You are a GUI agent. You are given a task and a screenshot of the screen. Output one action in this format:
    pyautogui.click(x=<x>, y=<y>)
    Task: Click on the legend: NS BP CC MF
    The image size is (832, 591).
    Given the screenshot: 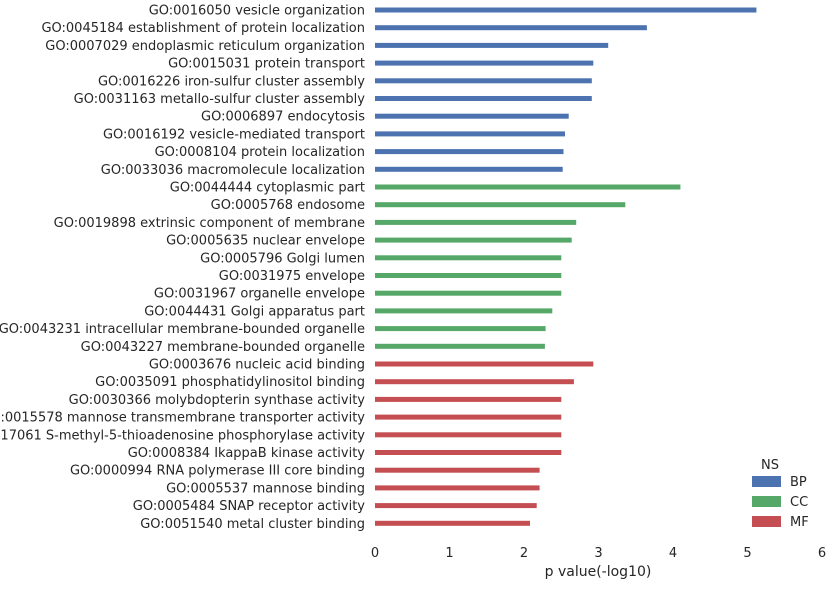 What is the action you would take?
    pyautogui.click(x=780, y=494)
    